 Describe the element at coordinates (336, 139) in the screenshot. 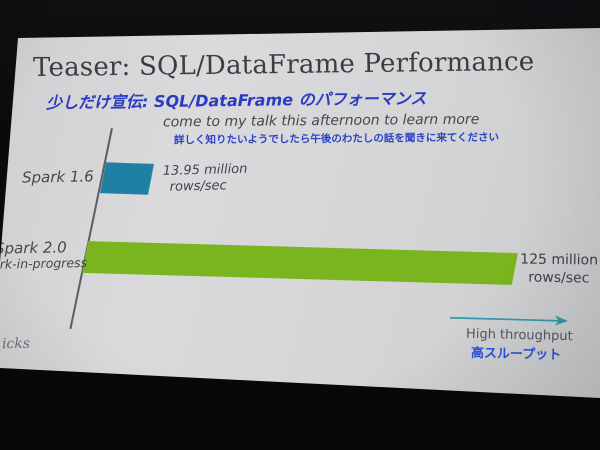

I see `talk-note-japanese: 詳しく知りたいようでしたら午後のわたしの話を聞きに来てください` at that location.